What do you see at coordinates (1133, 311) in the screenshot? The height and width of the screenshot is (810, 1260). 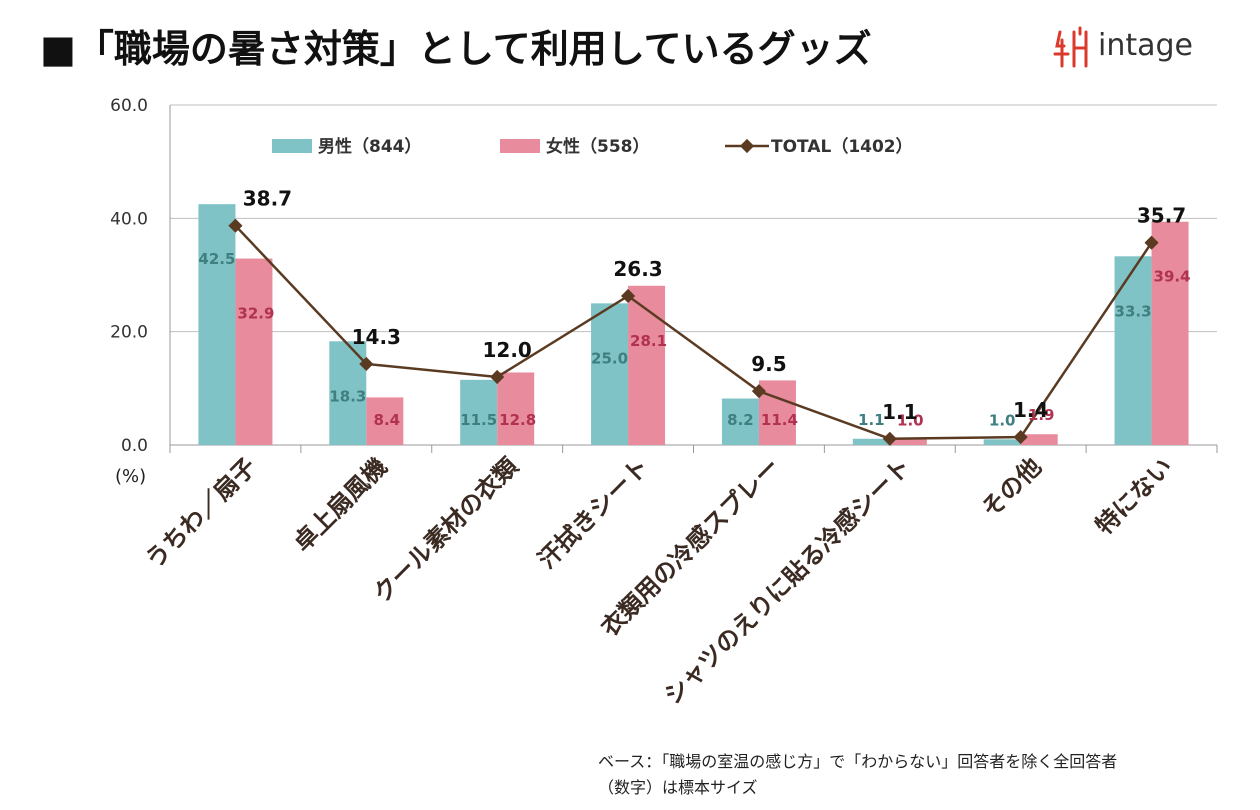 I see `label-male: 33.3` at bounding box center [1133, 311].